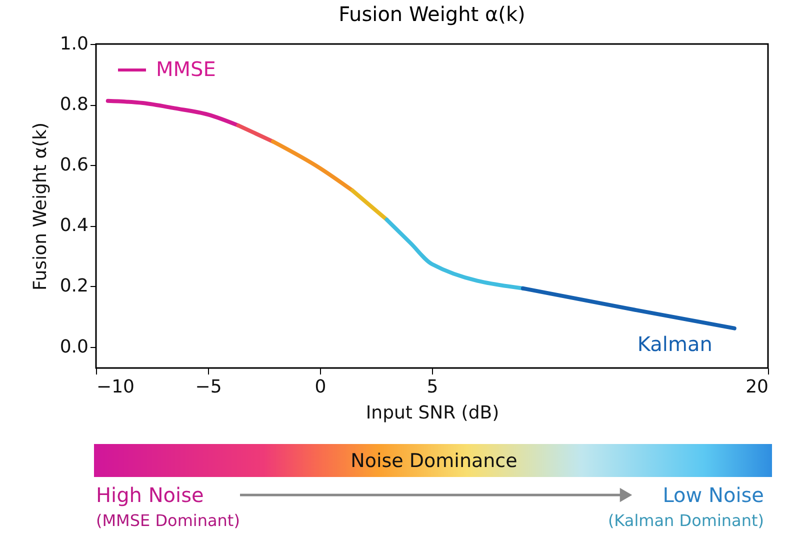 The image size is (789, 538). Describe the element at coordinates (150, 495) in the screenshot. I see `text: High Noise` at that location.